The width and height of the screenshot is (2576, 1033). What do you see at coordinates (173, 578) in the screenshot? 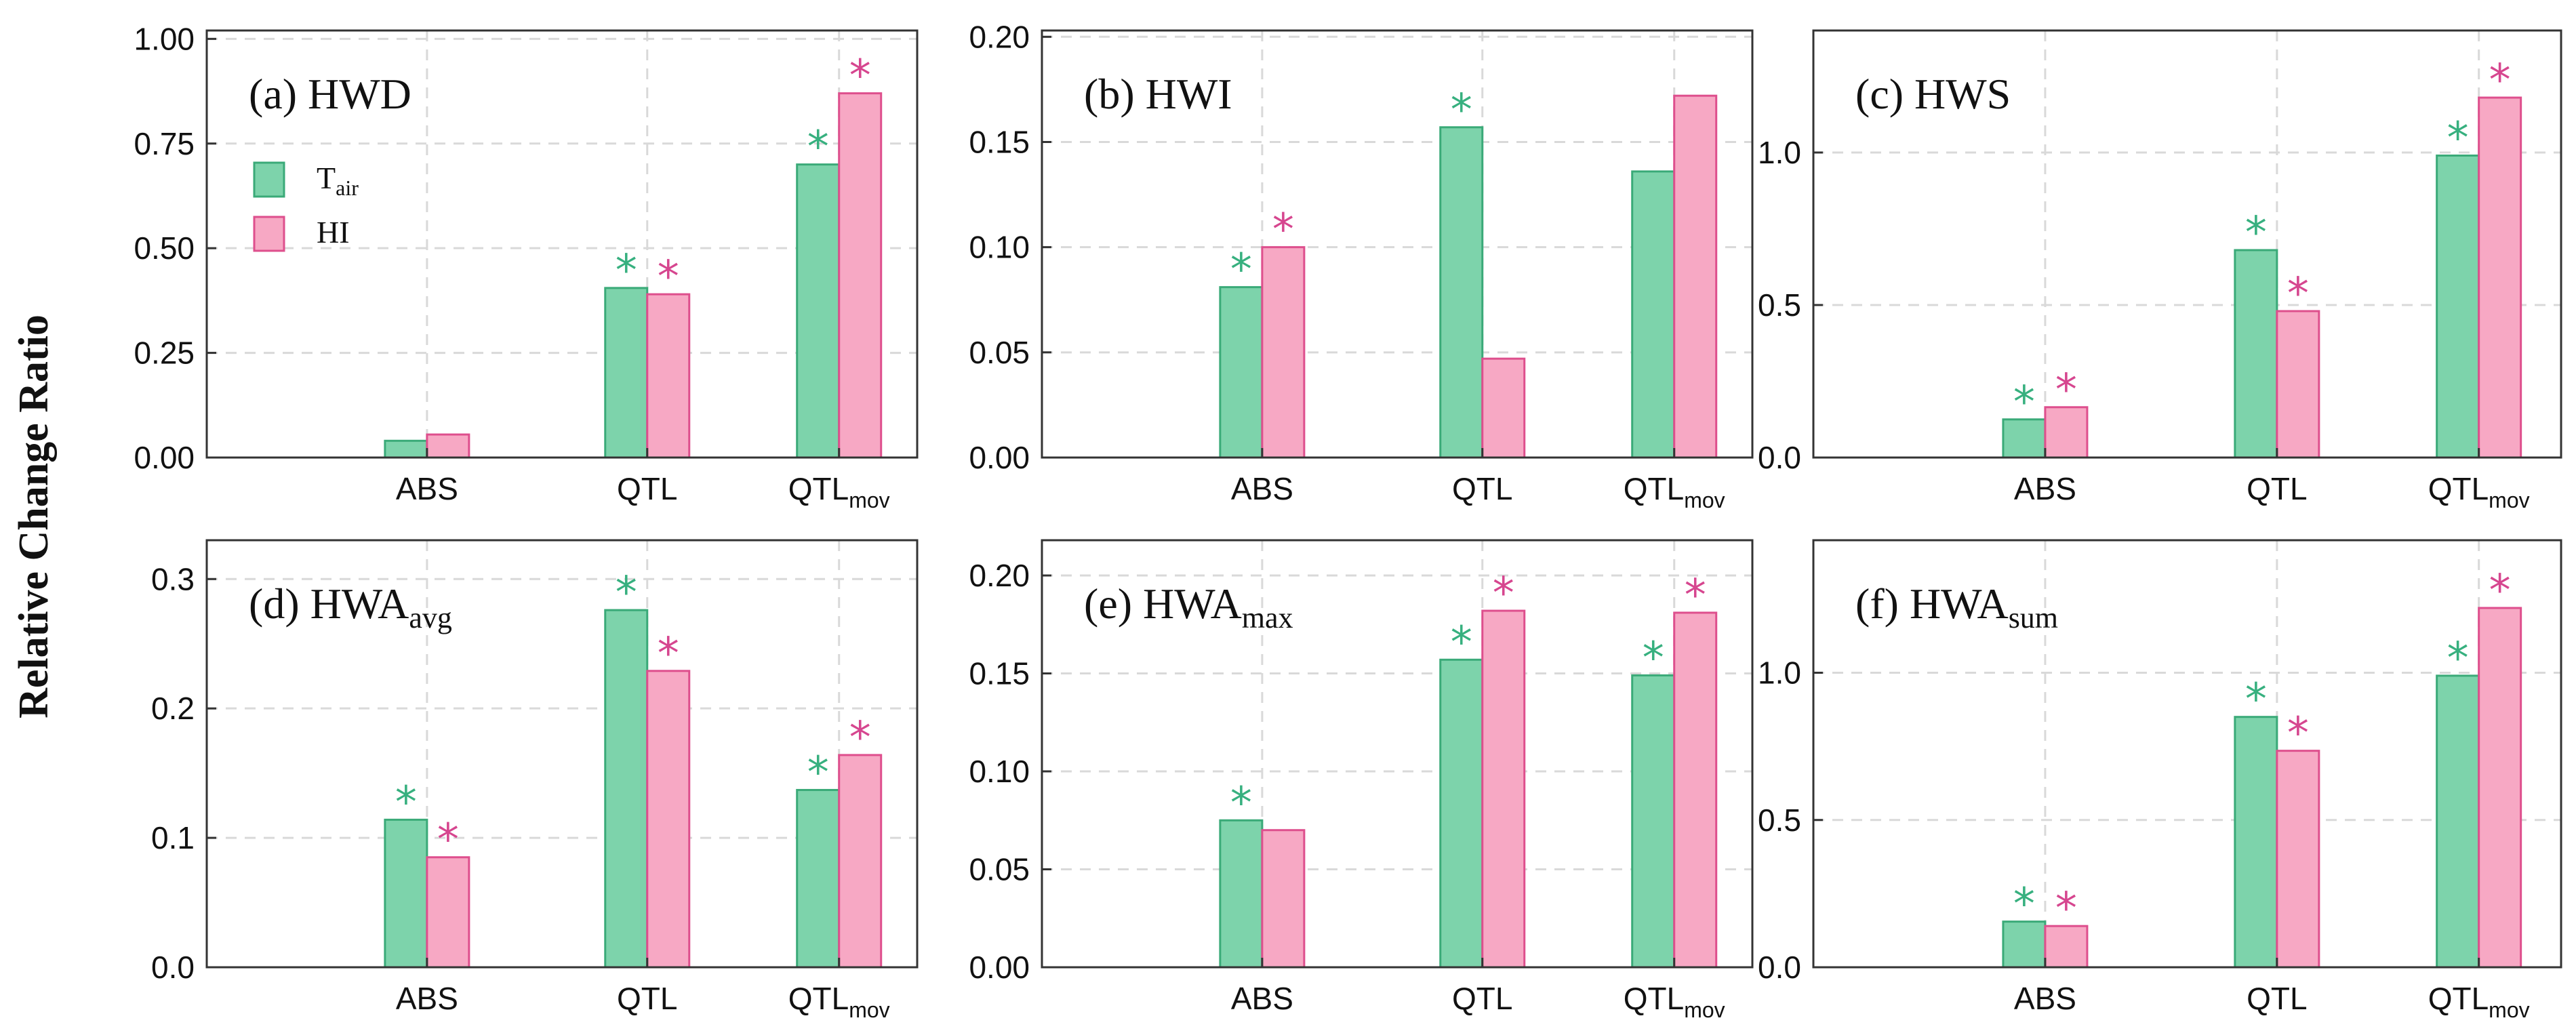
I see `y-tick-label: 0.3` at bounding box center [173, 578].